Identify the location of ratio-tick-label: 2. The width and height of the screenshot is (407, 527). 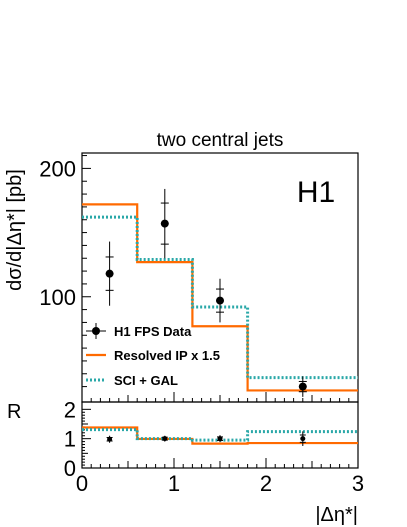
(70, 409).